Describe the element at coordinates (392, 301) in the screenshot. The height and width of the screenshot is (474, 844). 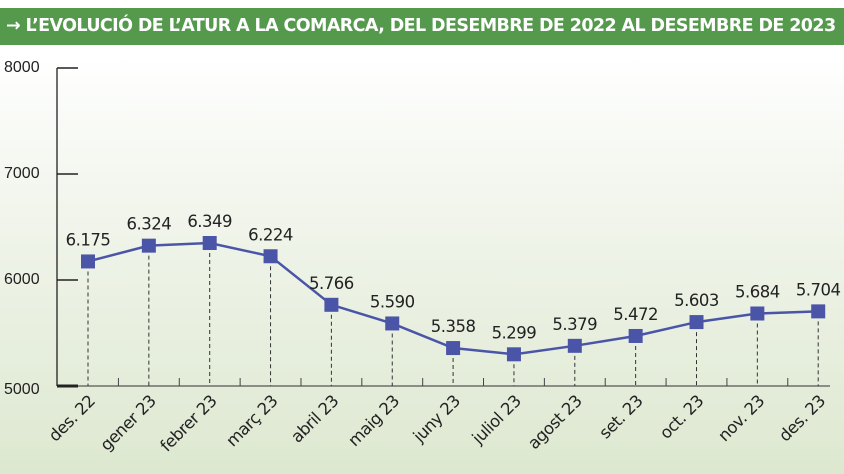
I see `data-label: 5.590` at that location.